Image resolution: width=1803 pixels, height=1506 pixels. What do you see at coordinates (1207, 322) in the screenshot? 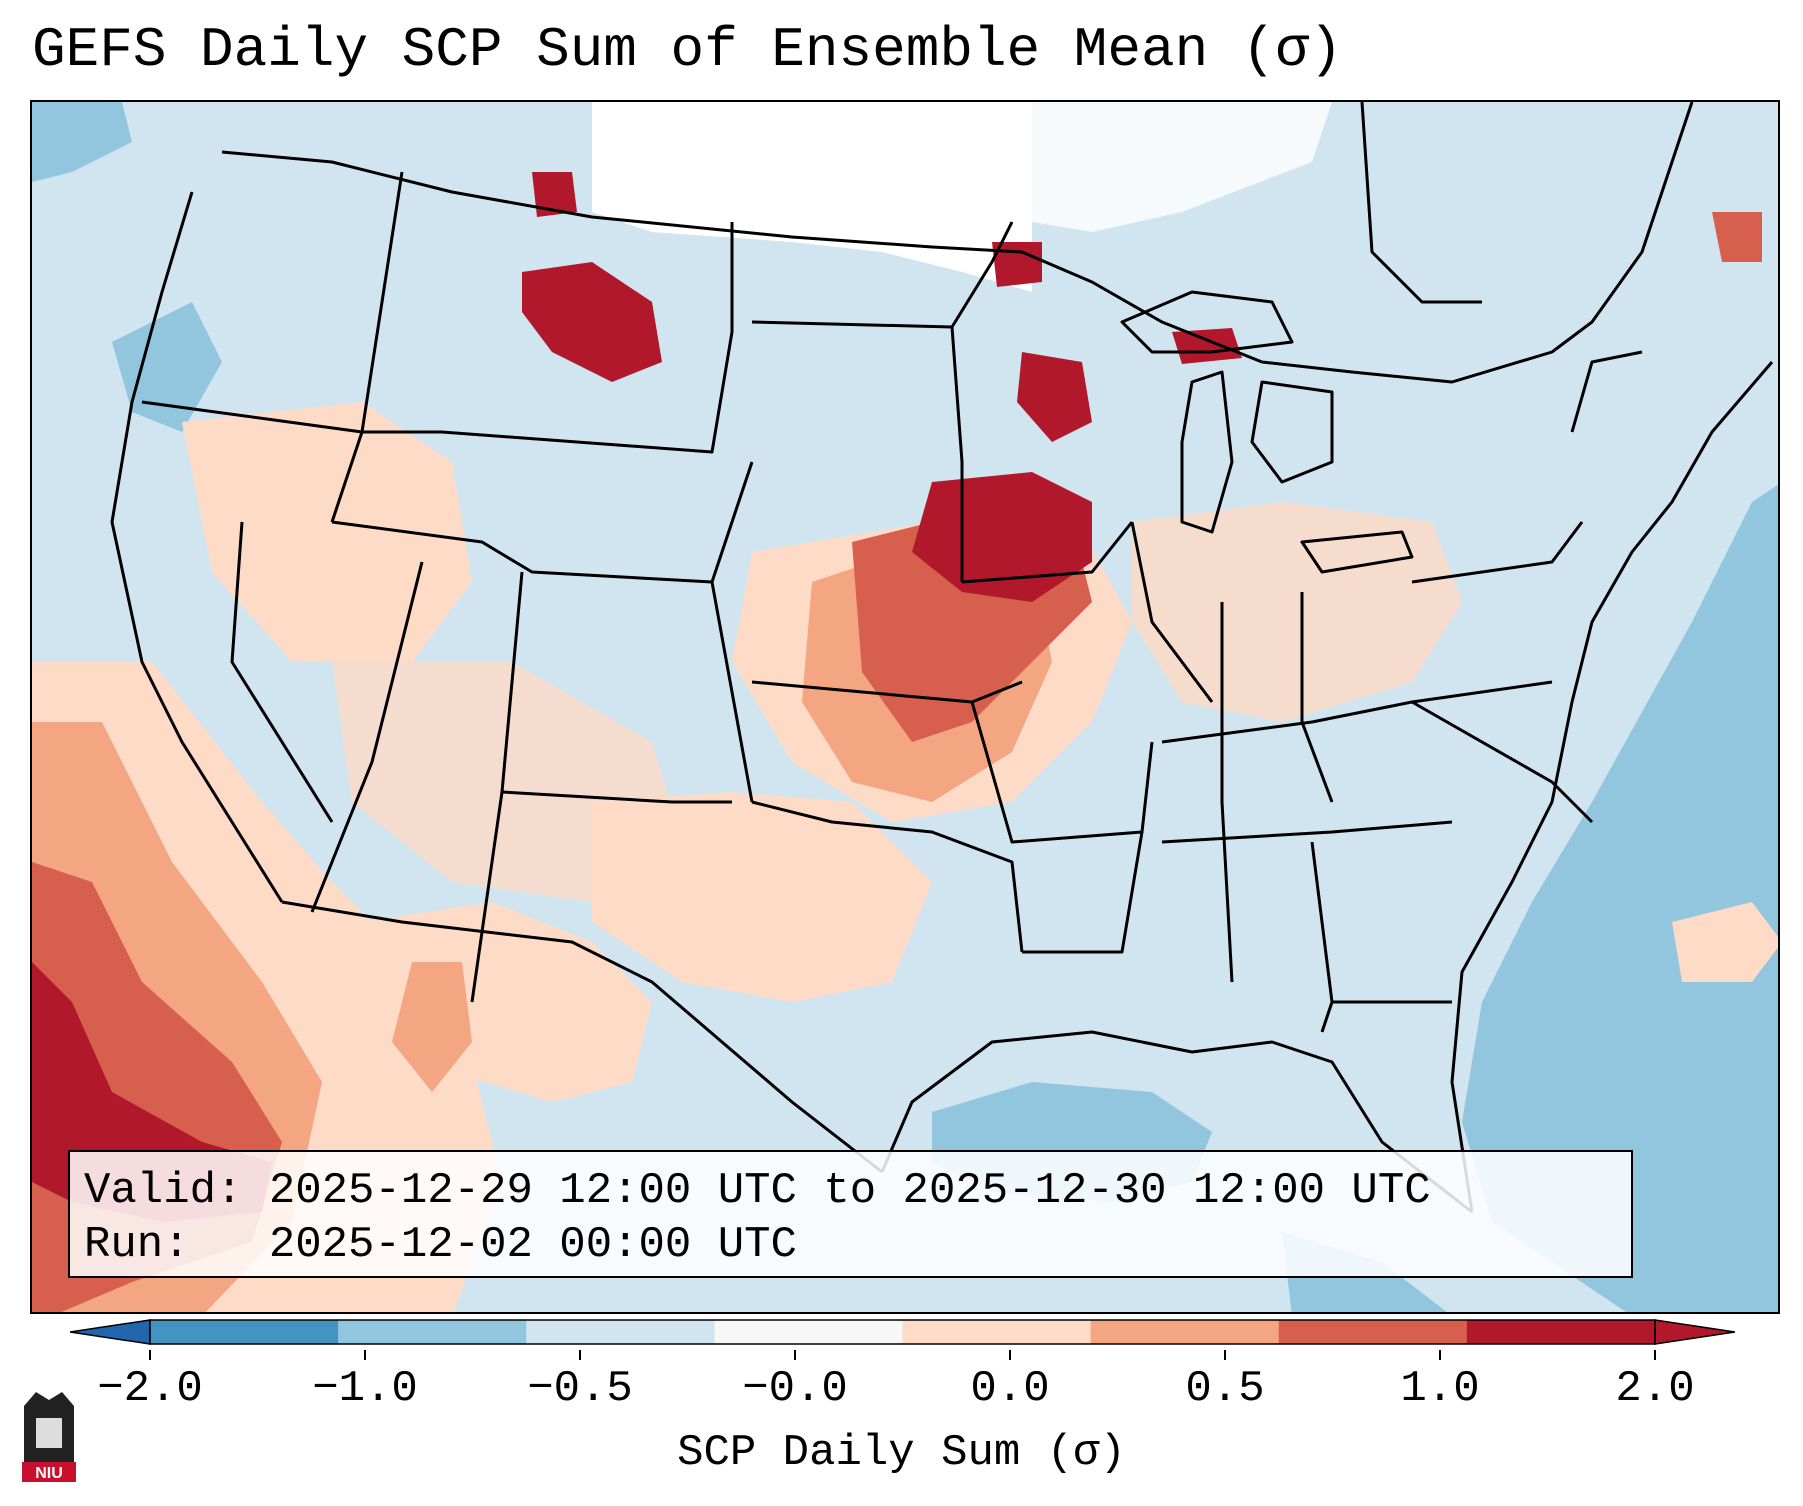
I see `lake-superior` at bounding box center [1207, 322].